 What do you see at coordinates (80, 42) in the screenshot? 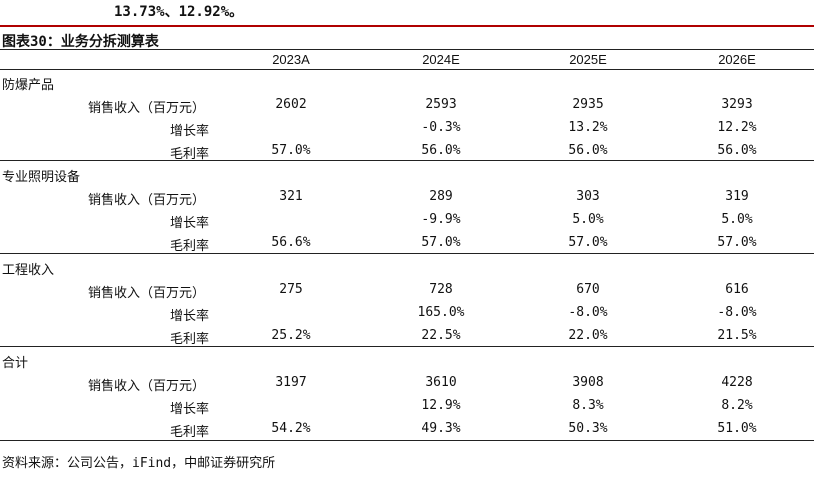
I see `table-title: 图表30：业务分拆测算表` at bounding box center [80, 42].